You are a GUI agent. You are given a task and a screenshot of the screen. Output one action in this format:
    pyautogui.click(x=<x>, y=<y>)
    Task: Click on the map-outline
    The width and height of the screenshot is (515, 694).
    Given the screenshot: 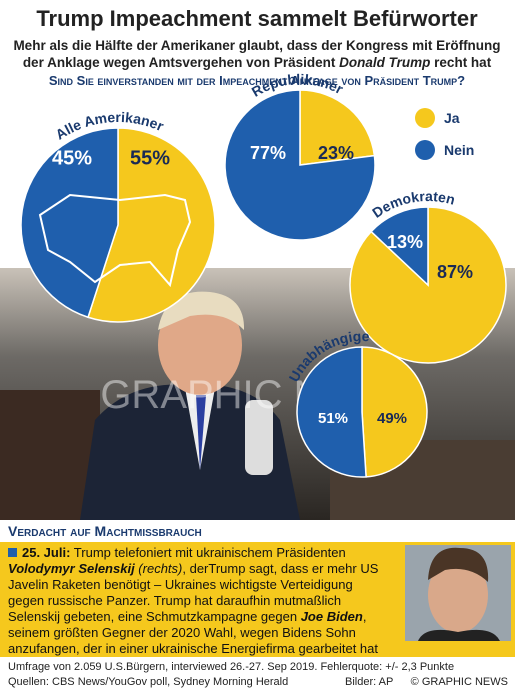 What is the action you would take?
    pyautogui.click(x=115, y=240)
    